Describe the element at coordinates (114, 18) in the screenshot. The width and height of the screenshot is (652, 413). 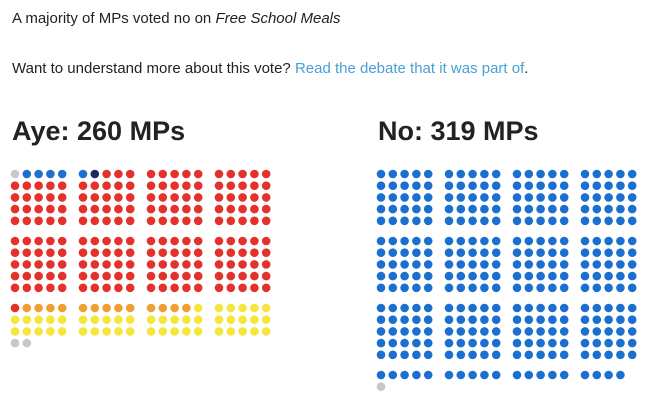
I see `intro-text: A majority of MPs voted no on` at that location.